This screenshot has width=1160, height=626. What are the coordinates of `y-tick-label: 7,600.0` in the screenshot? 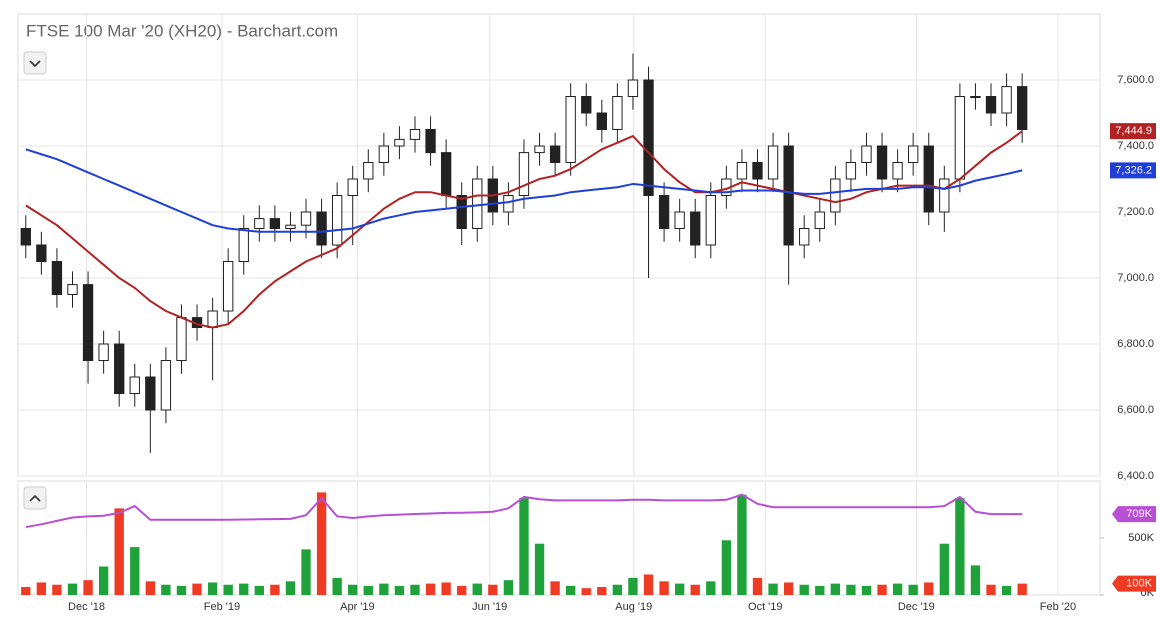 It's located at (1135, 80).